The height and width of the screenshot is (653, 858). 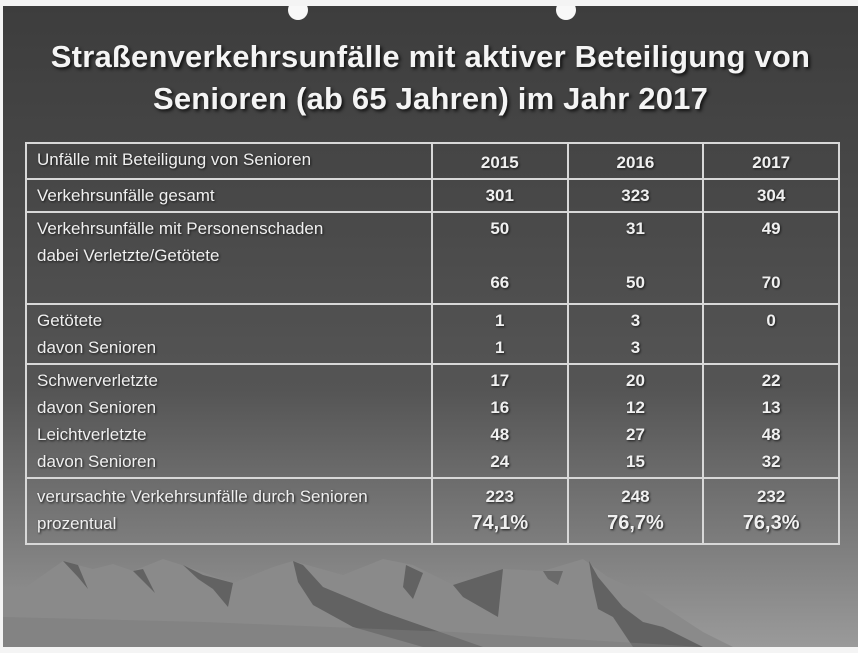 What do you see at coordinates (635, 334) in the screenshot?
I see `cell-2016: 3 3` at bounding box center [635, 334].